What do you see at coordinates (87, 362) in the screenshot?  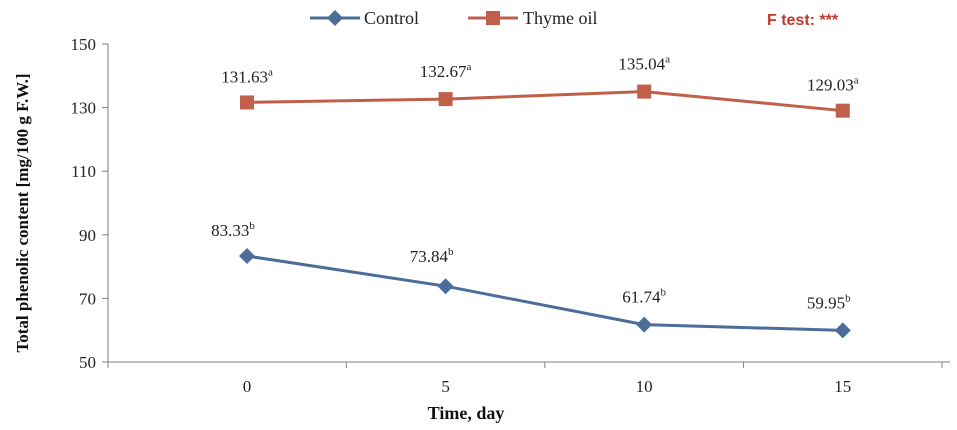 I see `y-tick-label: 50` at bounding box center [87, 362].